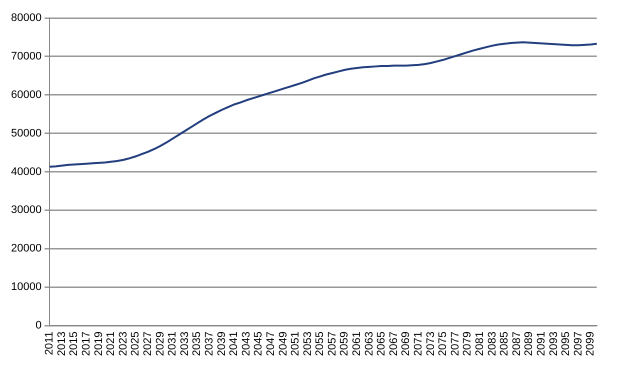 This screenshot has height=366, width=620. I want to click on y-tick-label: 0, so click(38, 326).